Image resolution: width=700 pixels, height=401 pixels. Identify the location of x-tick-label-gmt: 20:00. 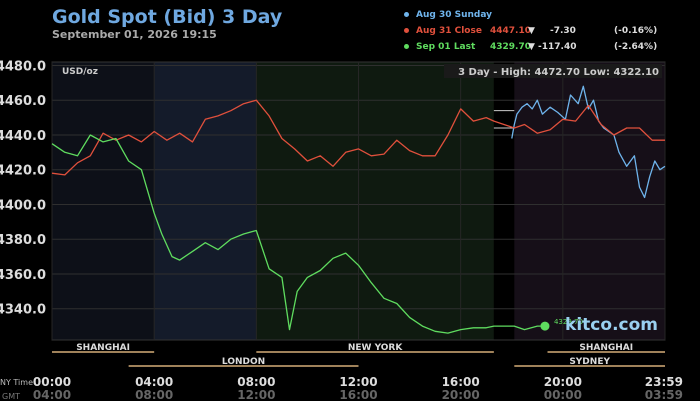
(461, 394).